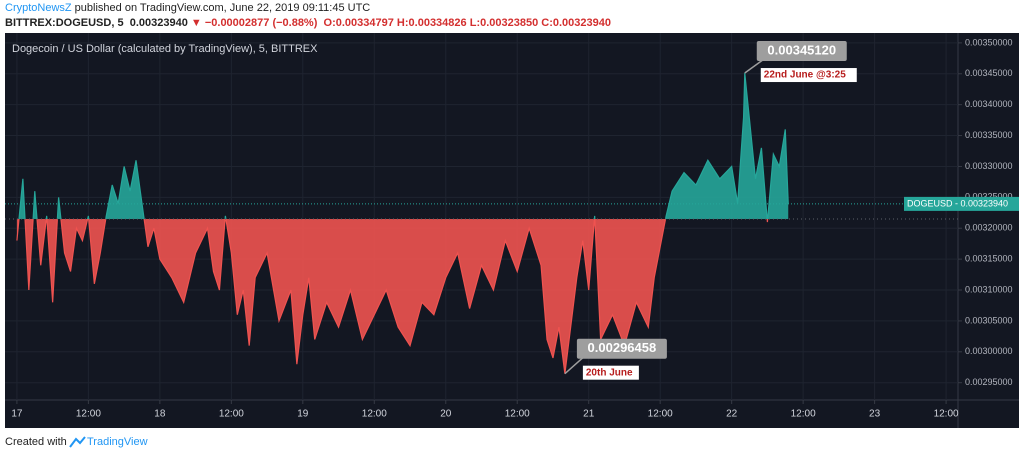 Image resolution: width=1024 pixels, height=457 pixels. What do you see at coordinates (261, 23) in the screenshot?
I see `change: −0.00002877 (−0.88%)` at bounding box center [261, 23].